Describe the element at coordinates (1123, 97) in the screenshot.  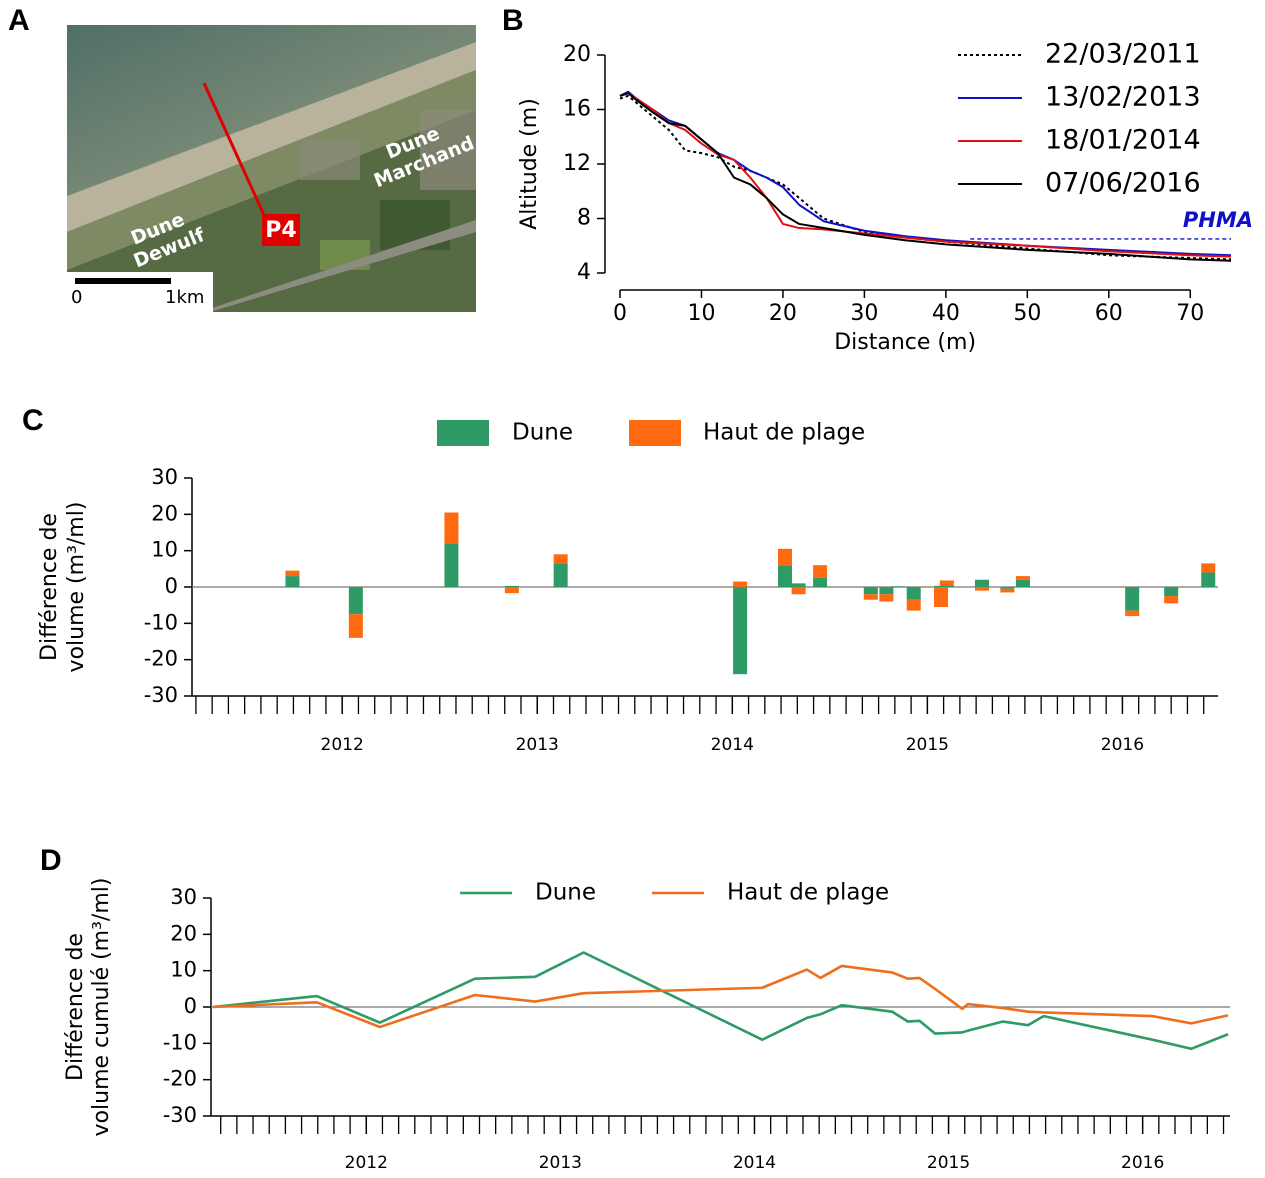
I see `legend-label: 13/02/2013` at that location.